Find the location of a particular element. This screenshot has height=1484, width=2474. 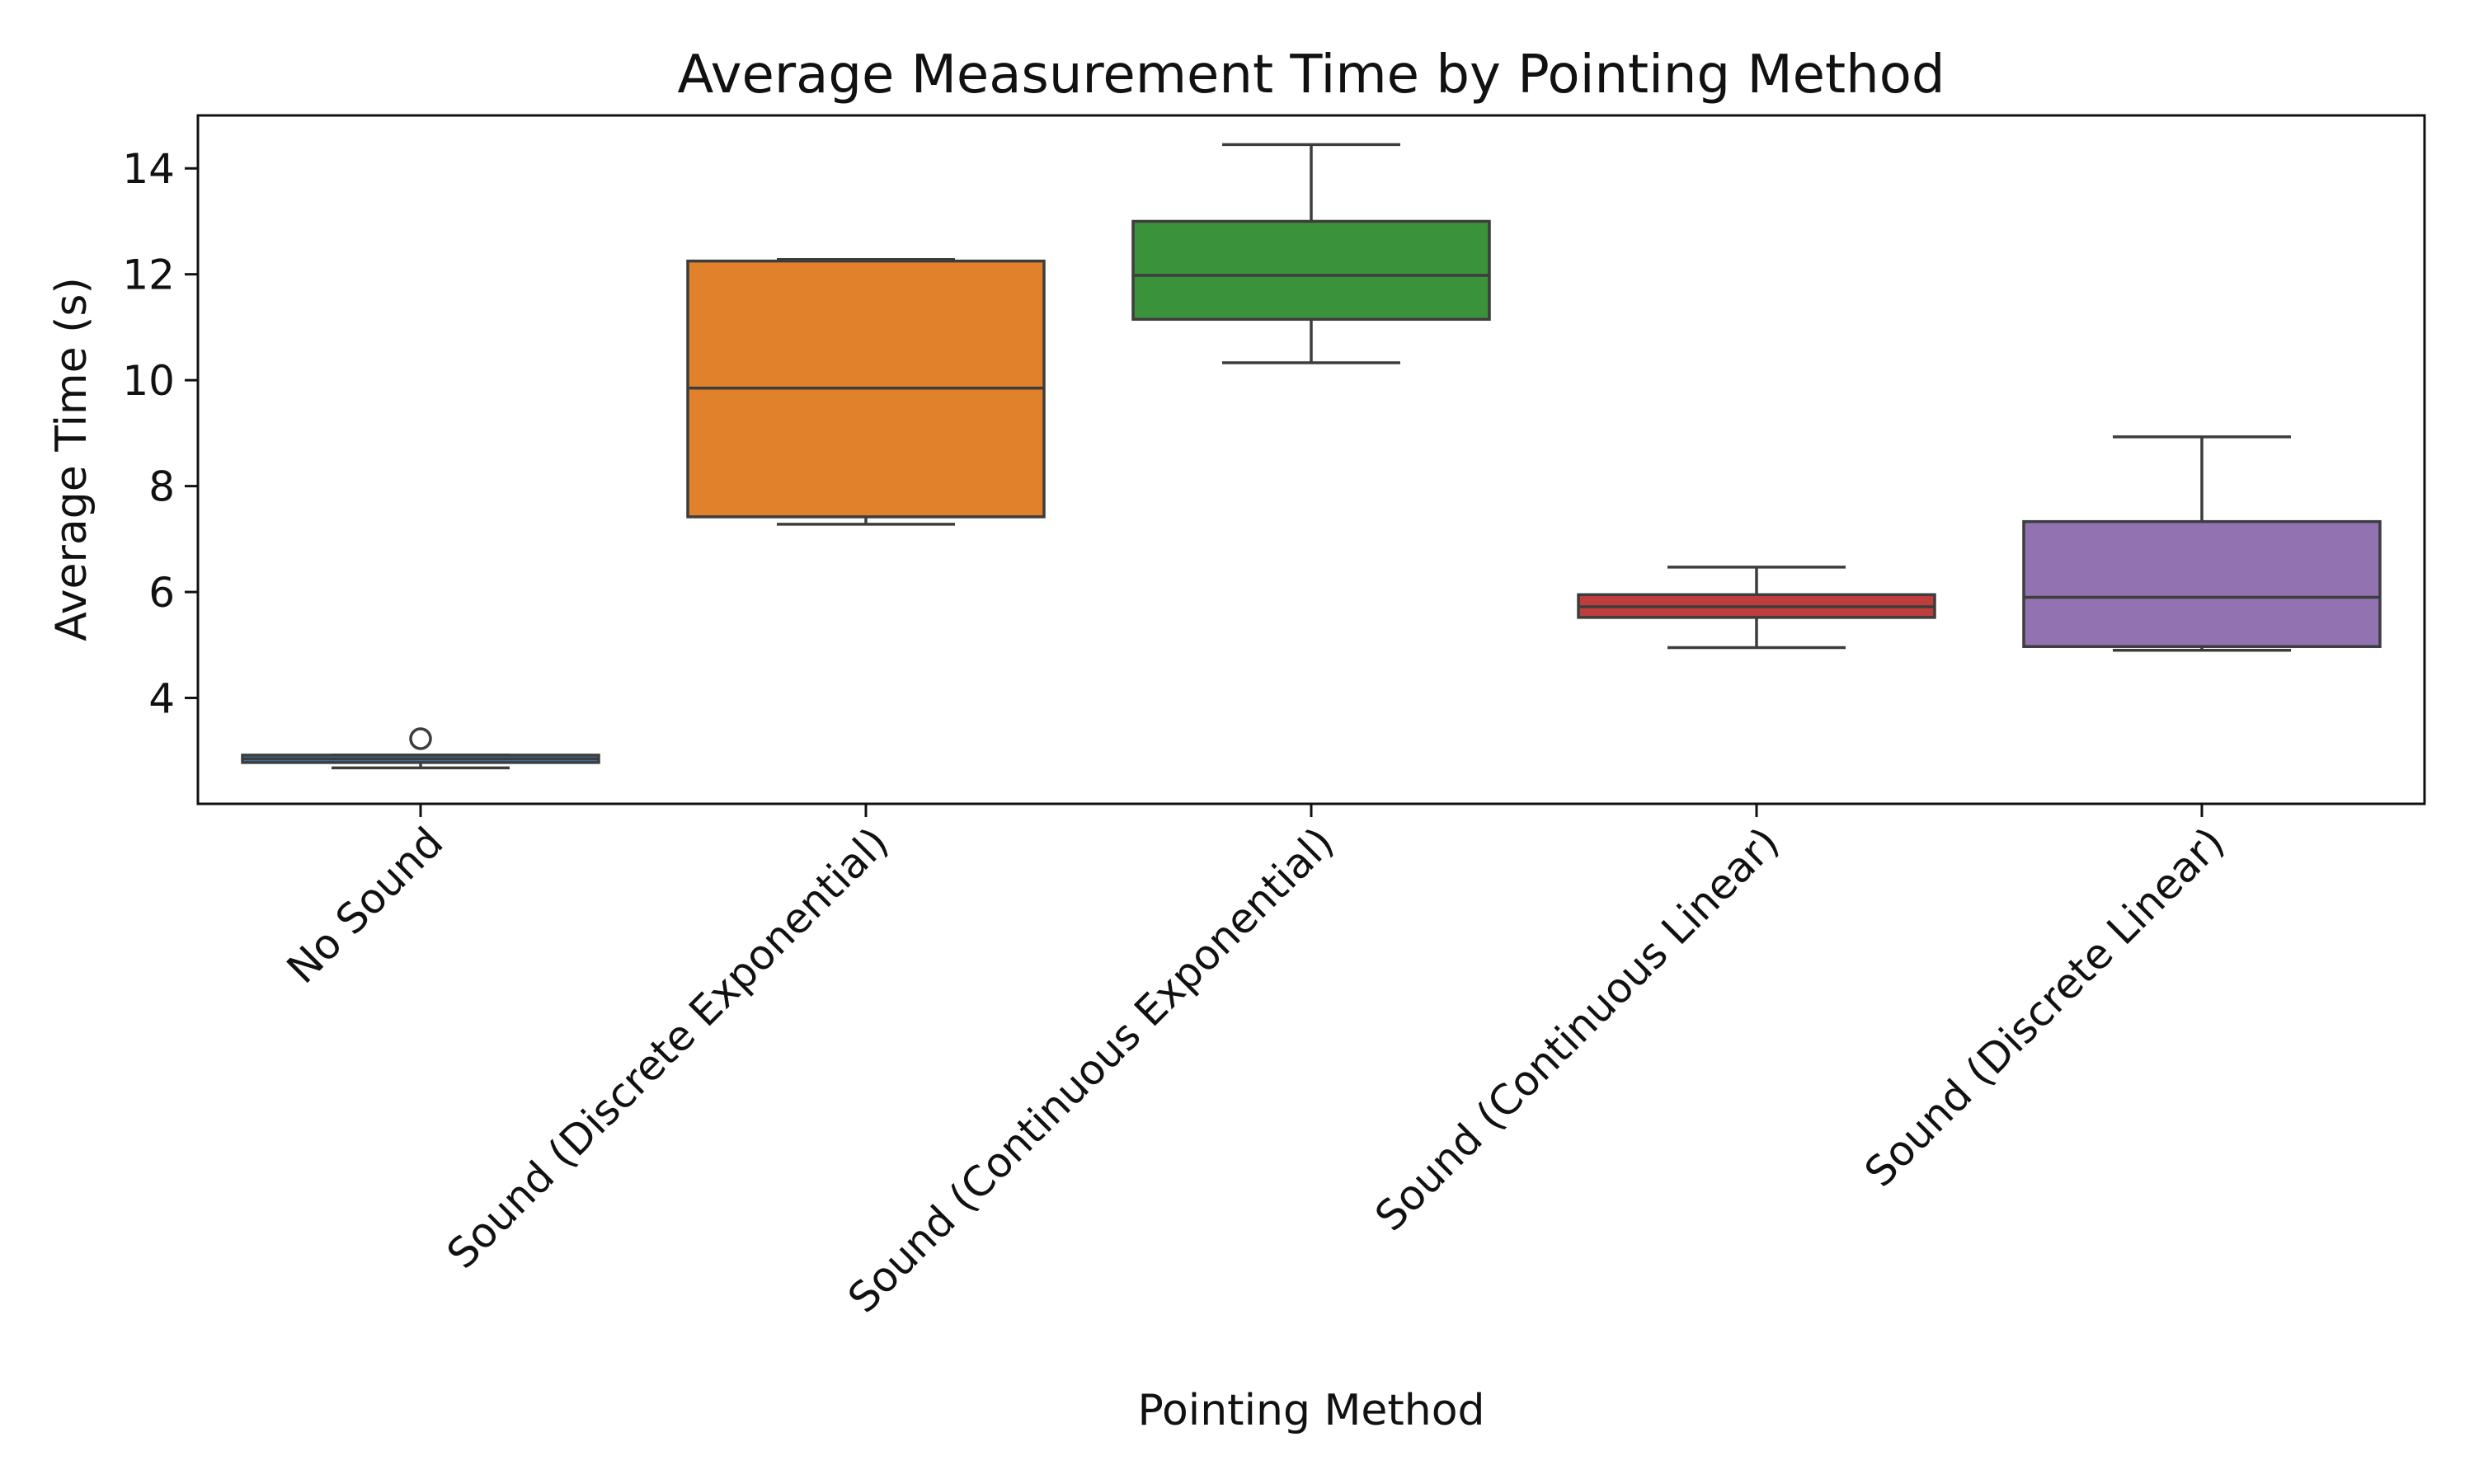

y-tick-label: 12 is located at coordinates (148, 275).